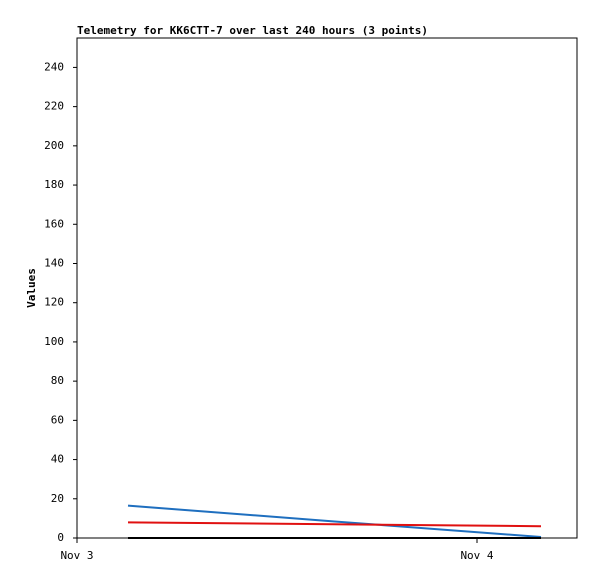 This screenshot has height=579, width=597. What do you see at coordinates (54, 184) in the screenshot?
I see `y-tick-label: 180` at bounding box center [54, 184].